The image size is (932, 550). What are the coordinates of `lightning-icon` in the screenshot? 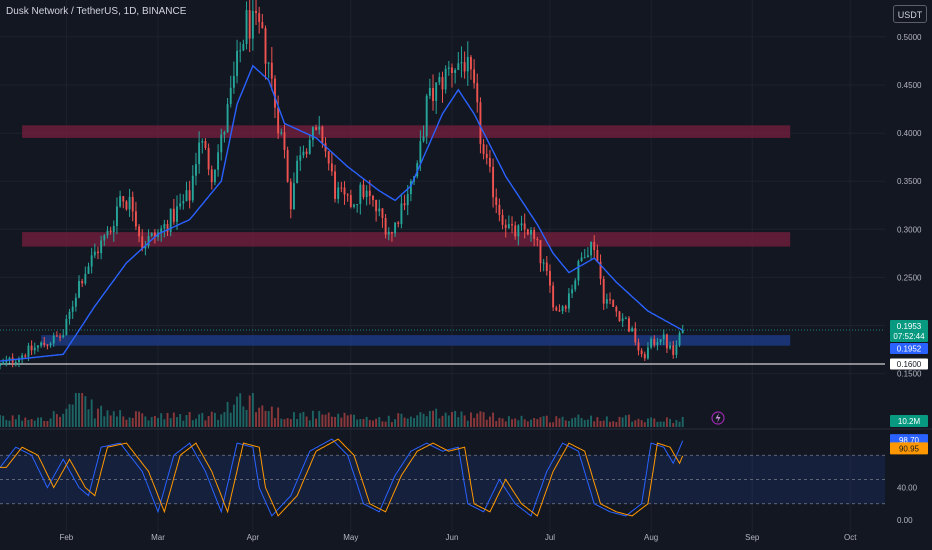 It's located at (718, 418).